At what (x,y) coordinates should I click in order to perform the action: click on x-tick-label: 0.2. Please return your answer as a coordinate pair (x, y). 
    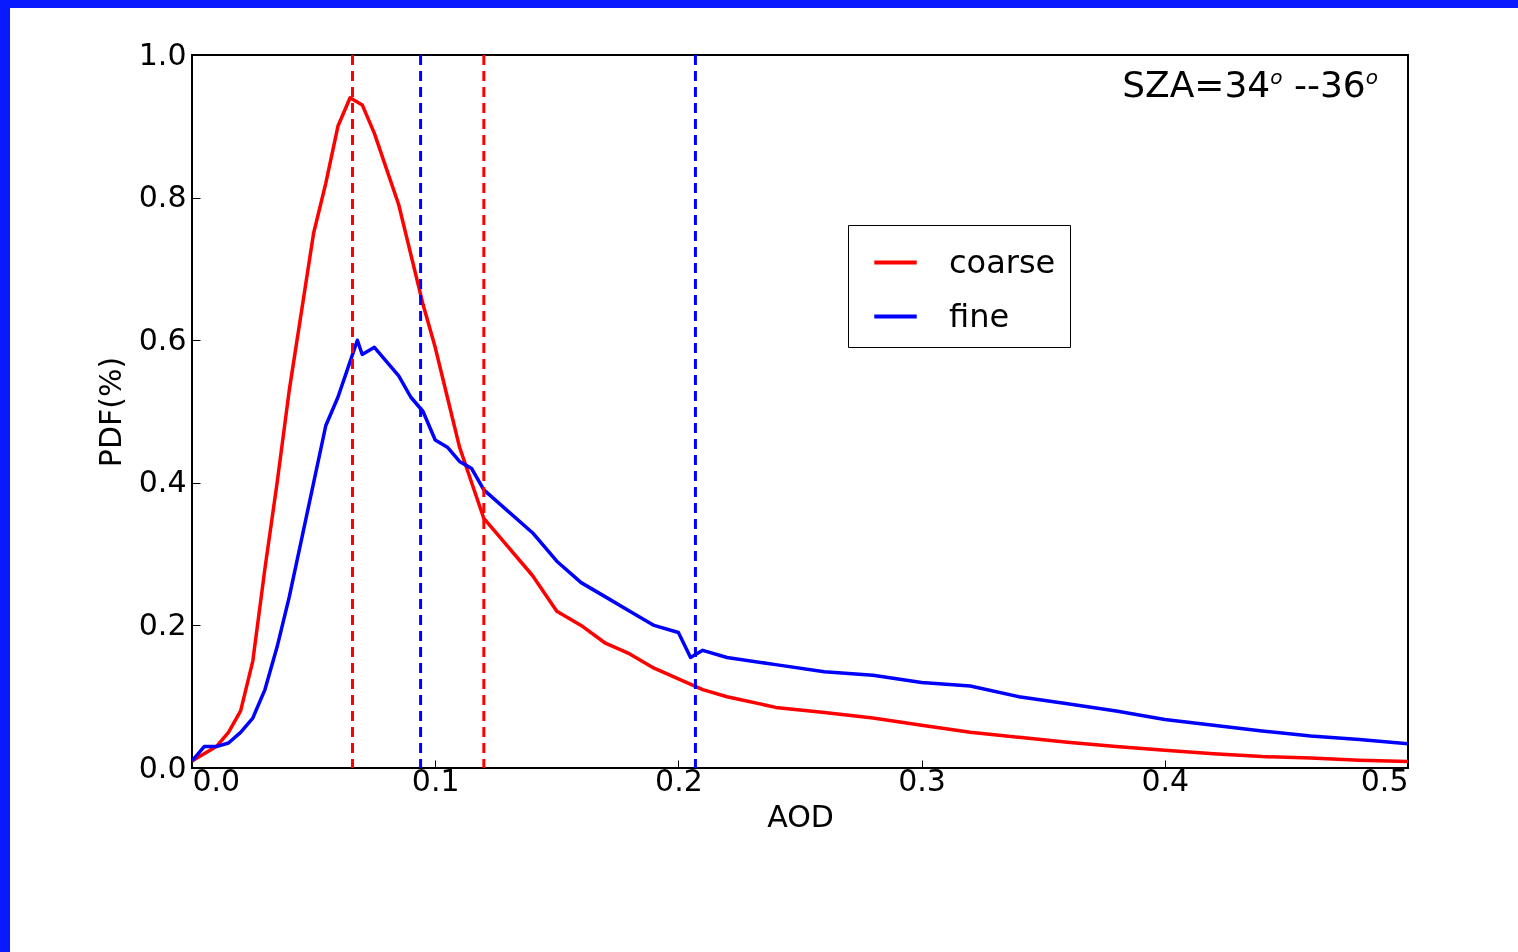
    Looking at the image, I should click on (679, 780).